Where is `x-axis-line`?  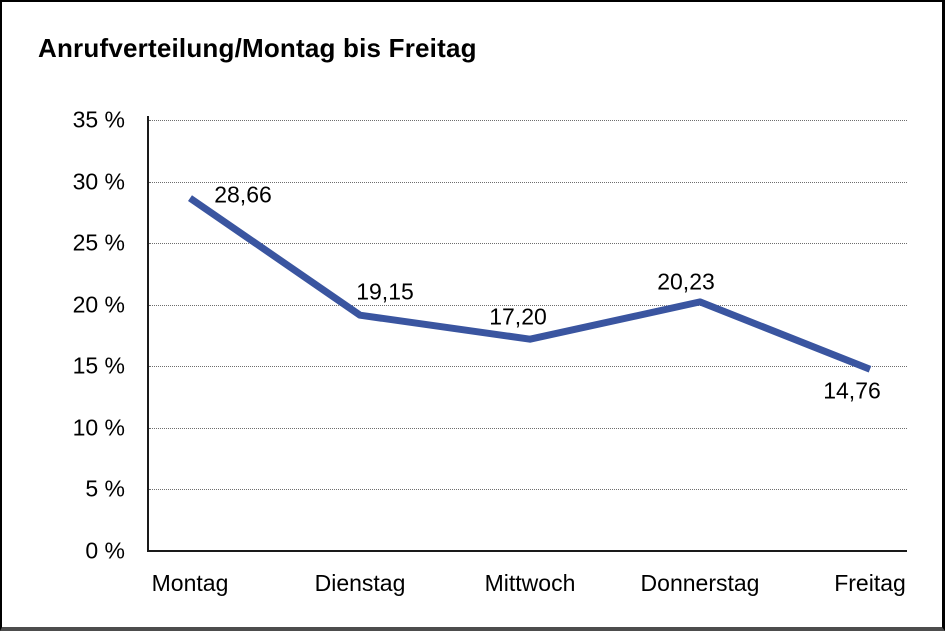 x-axis-line is located at coordinates (527, 551).